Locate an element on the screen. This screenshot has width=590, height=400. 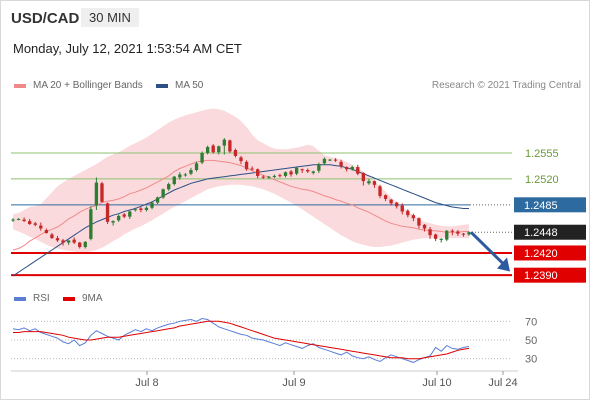
forecast-arrow-shaft is located at coordinates (488, 249).